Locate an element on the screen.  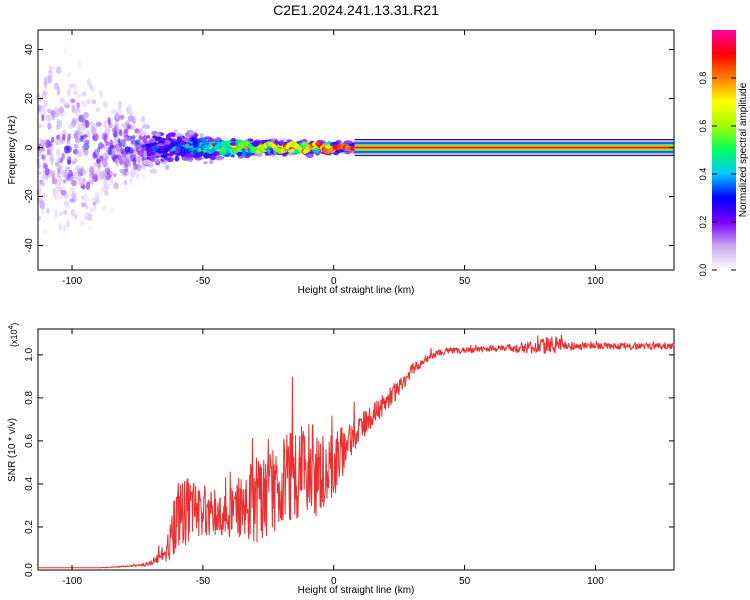
snr-x-tick-label: -50 is located at coordinates (203, 581).